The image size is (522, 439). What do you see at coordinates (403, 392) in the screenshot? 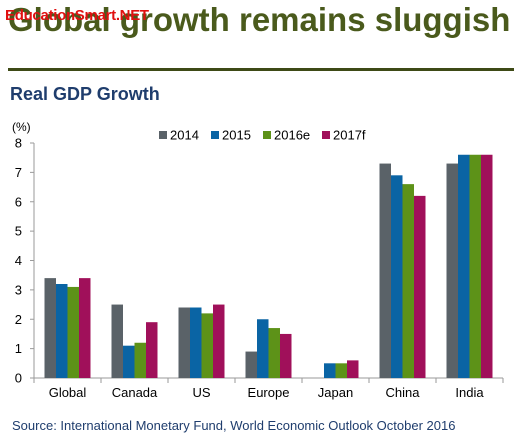
I see `x-tick-label: China` at bounding box center [403, 392].